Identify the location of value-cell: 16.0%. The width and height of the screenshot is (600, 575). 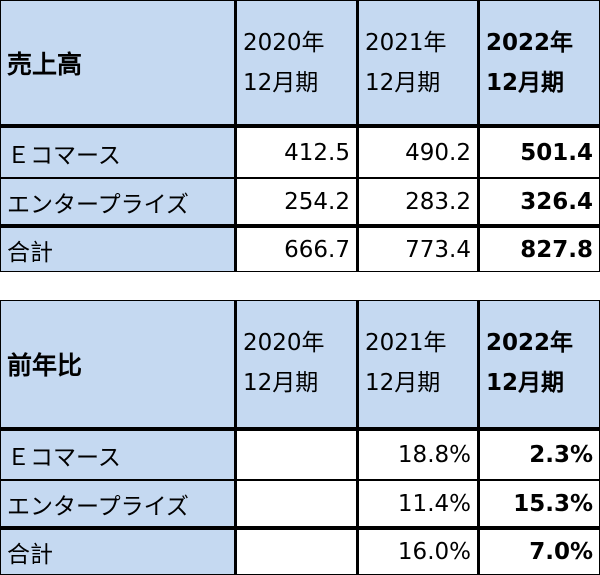
(417, 551).